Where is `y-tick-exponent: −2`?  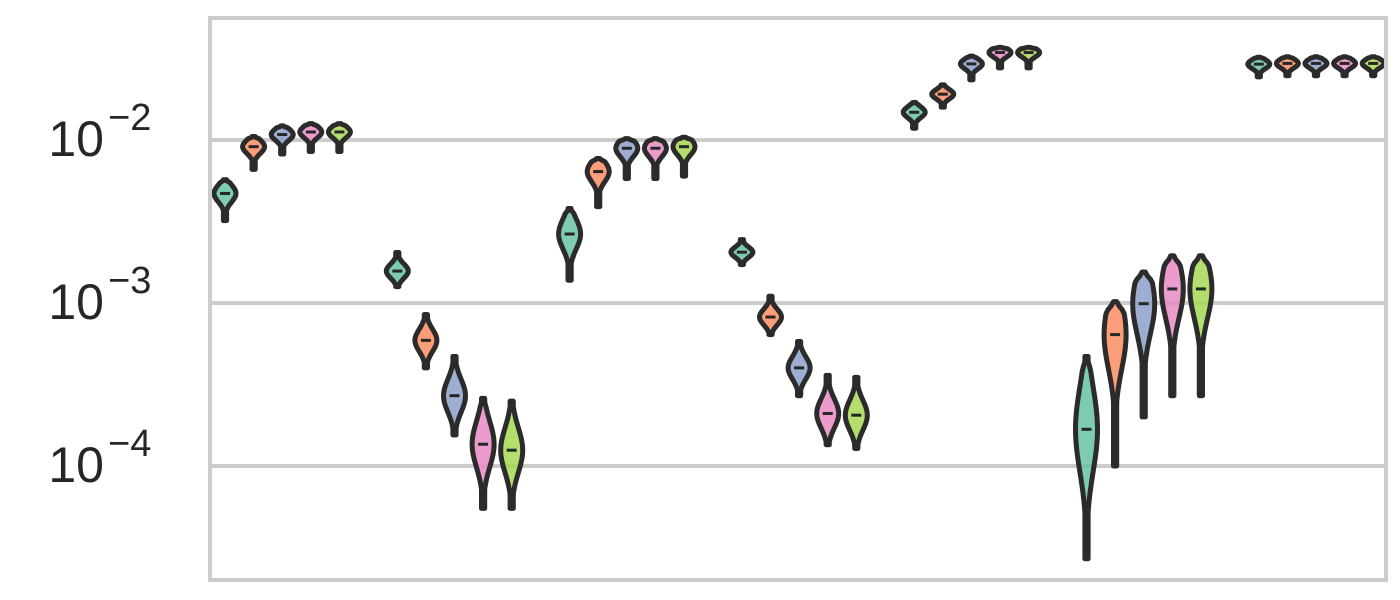
y-tick-exponent: −2 is located at coordinates (129, 118).